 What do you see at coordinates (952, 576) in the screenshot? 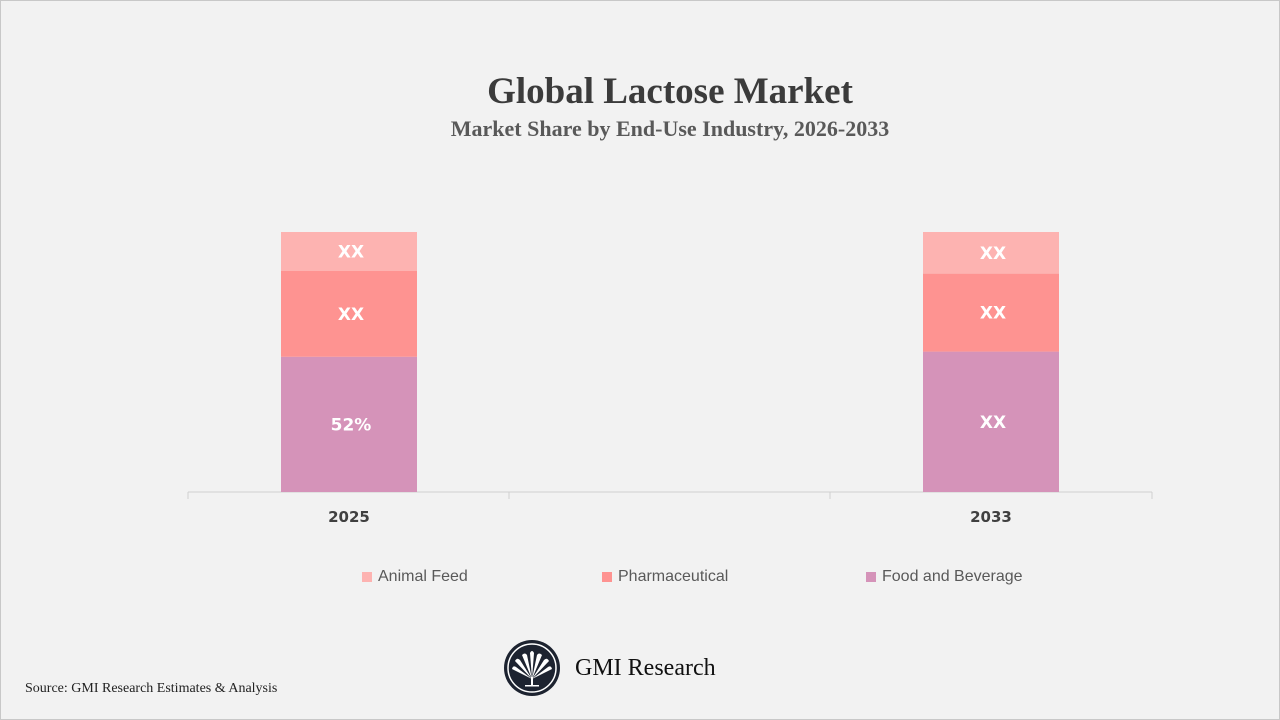
I see `legend-label: Food and Beverage` at bounding box center [952, 576].